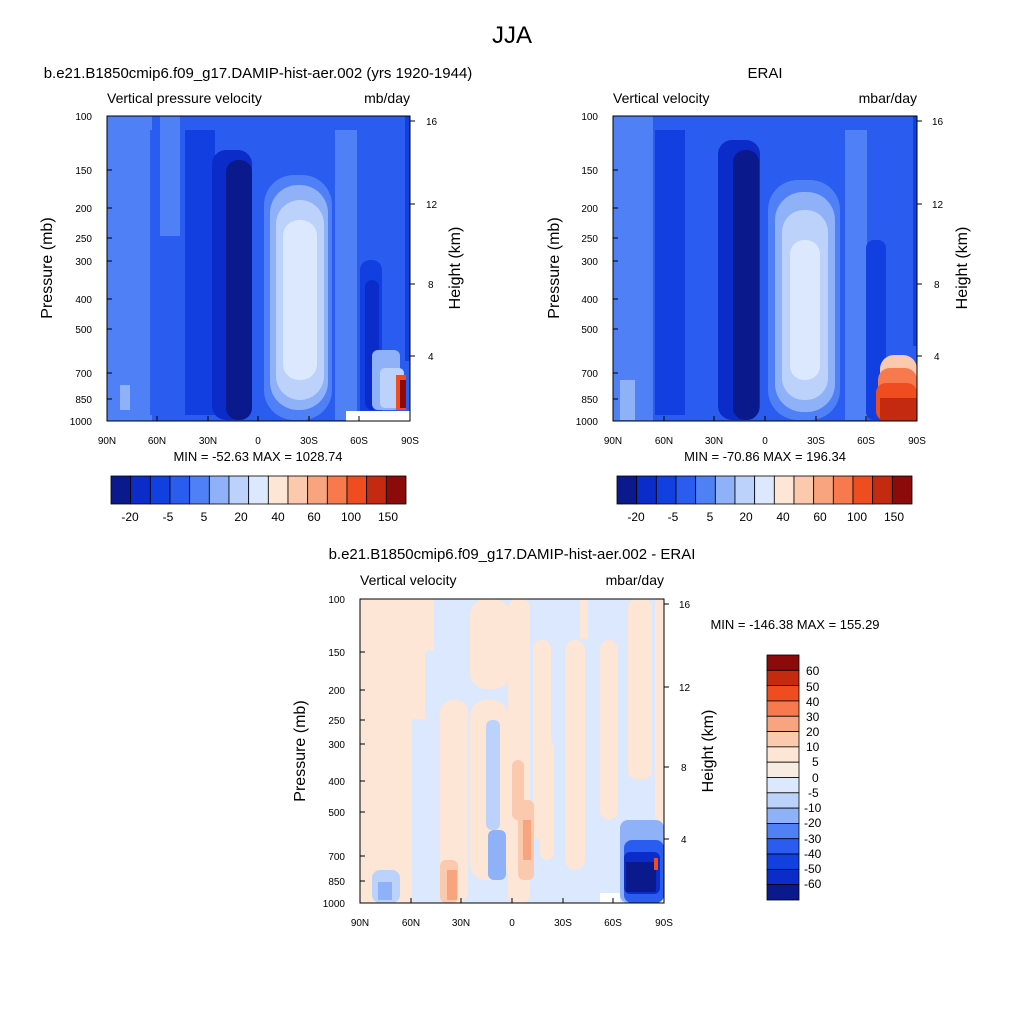 The height and width of the screenshot is (1024, 1024). Describe the element at coordinates (813, 747) in the screenshot. I see `panel-diff-cb-label: 10` at that location.